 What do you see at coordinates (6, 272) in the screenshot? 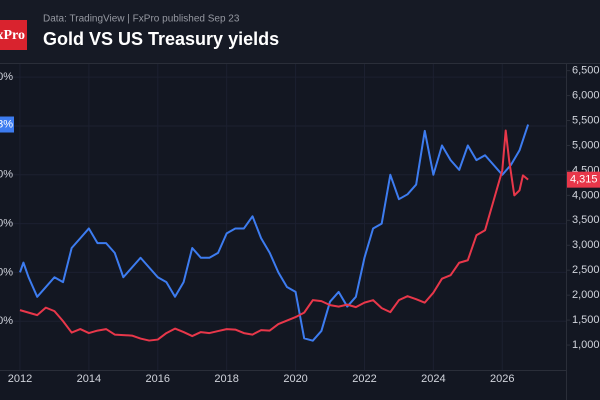
I see `y-tick-label: 2.00%` at bounding box center [6, 272].